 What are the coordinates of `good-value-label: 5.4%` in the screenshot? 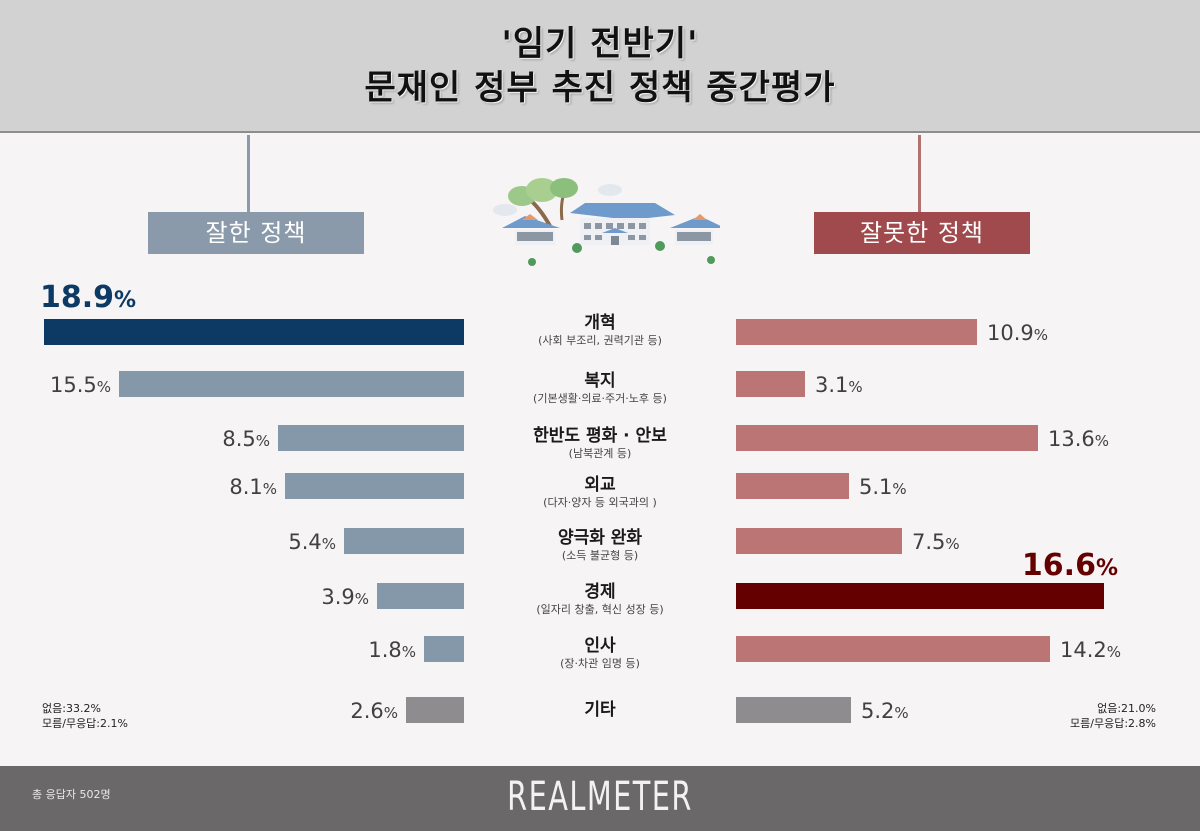 It's located at (312, 542).